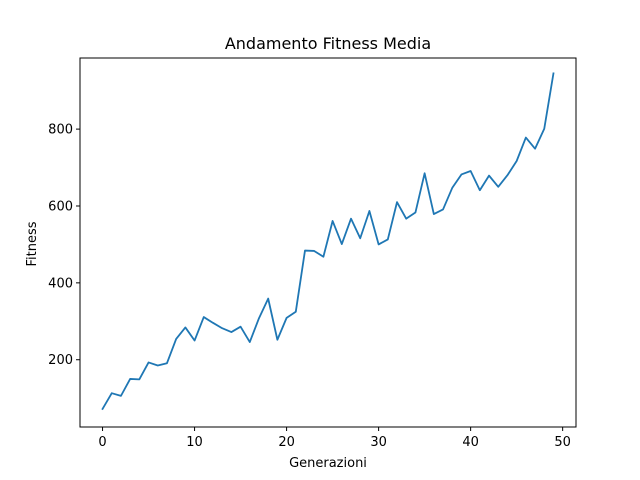  I want to click on y-axis-label: Fitness, so click(32, 243).